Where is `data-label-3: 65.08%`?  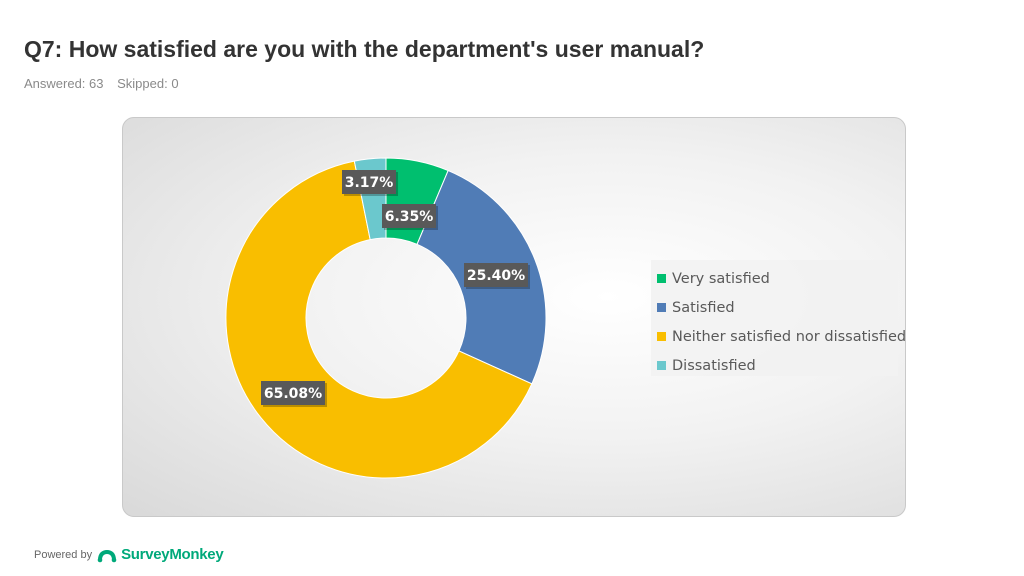
data-label-3: 65.08% is located at coordinates (294, 394).